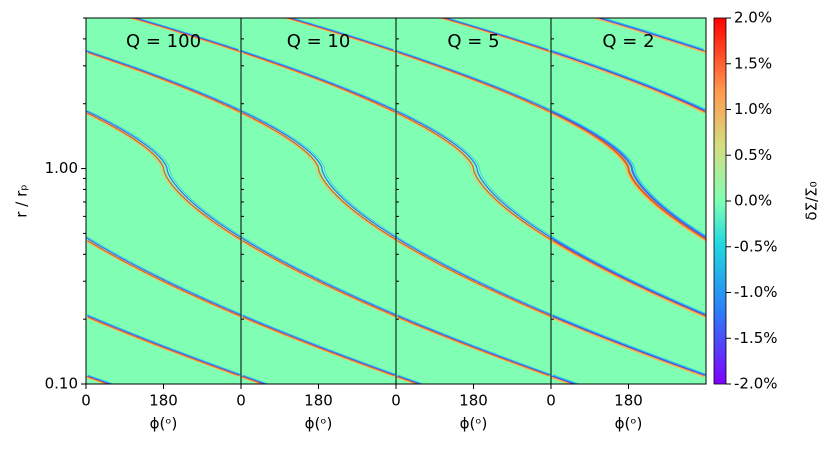  What do you see at coordinates (473, 41) in the screenshot?
I see `panel-title: Q = 5` at bounding box center [473, 41].